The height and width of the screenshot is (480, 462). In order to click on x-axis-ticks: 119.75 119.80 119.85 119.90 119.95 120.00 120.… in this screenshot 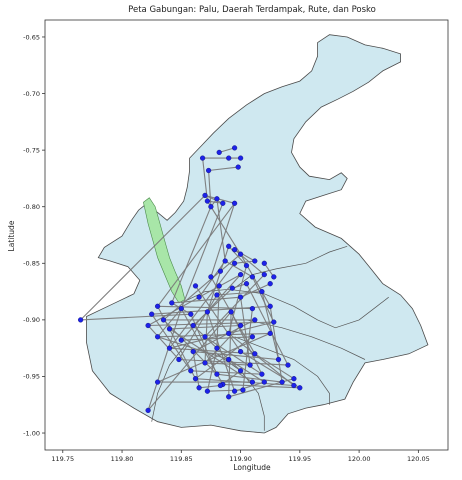, I will do `click(240, 456)`.